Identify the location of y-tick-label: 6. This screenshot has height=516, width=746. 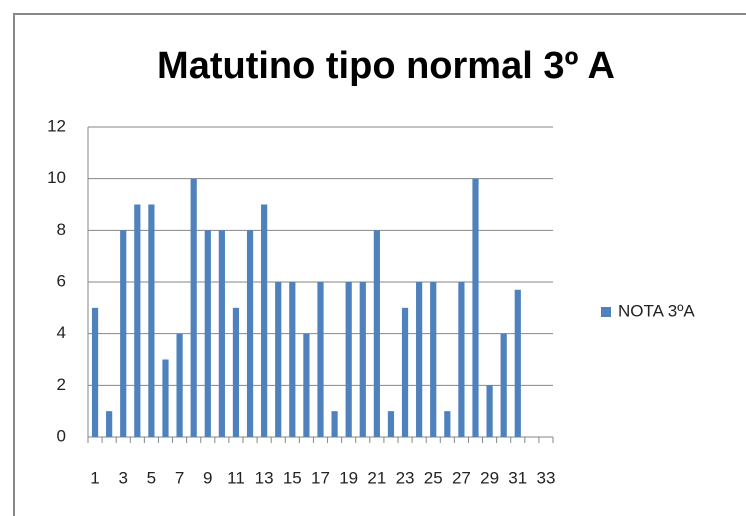
(61, 280).